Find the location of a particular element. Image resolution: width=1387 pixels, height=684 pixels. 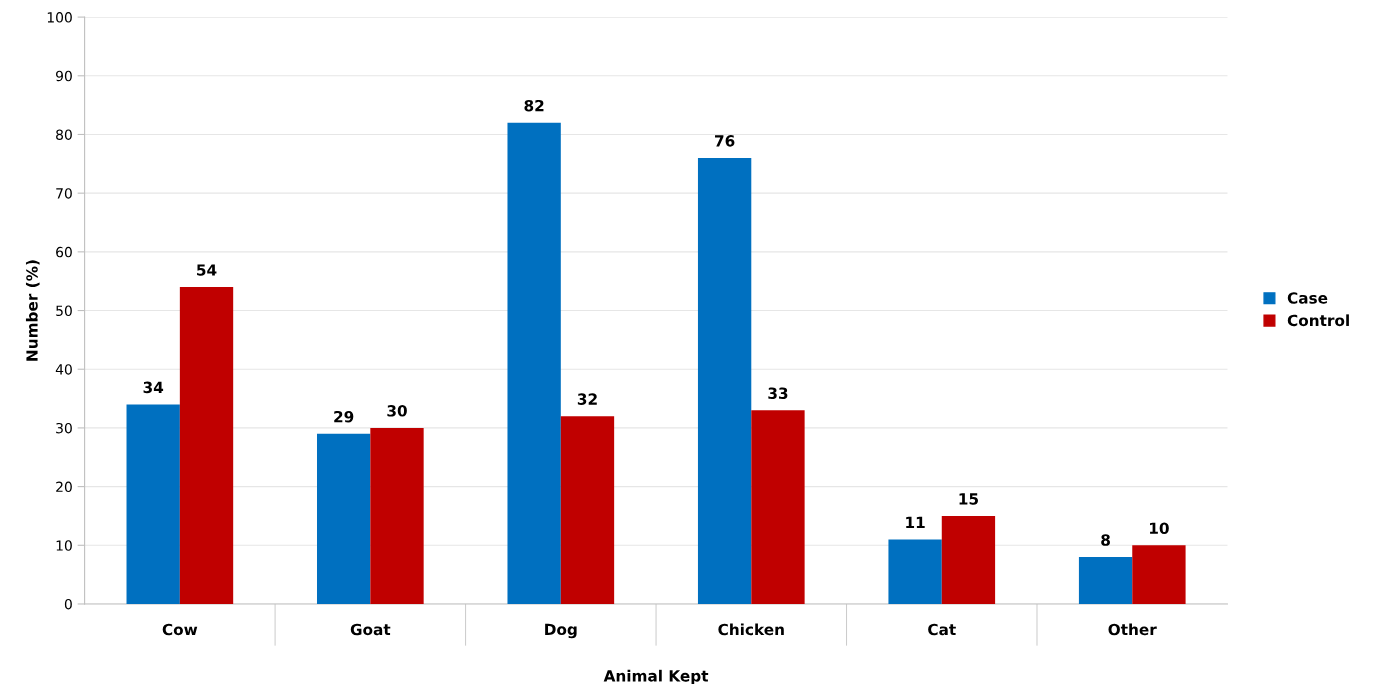

x-tick-label: Cow is located at coordinates (180, 629).